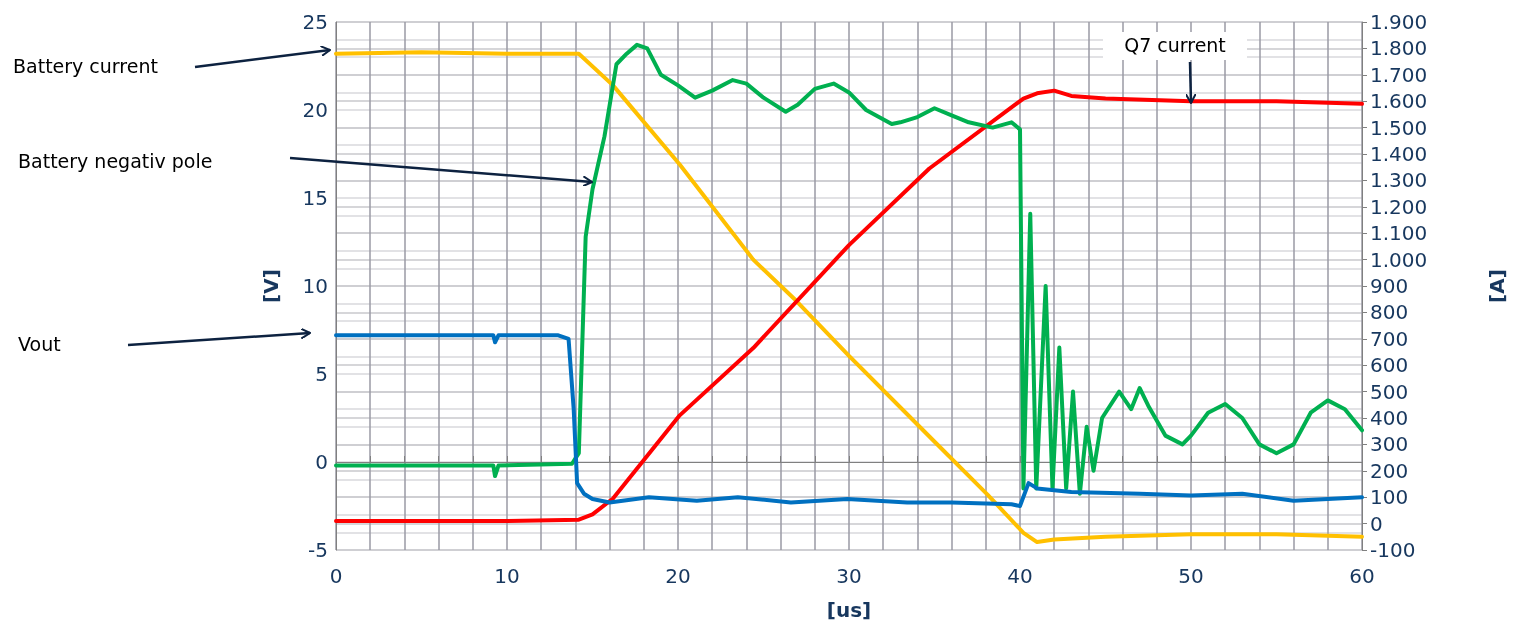  I want to click on y2-tick-label: 1.700, so click(1399, 74).